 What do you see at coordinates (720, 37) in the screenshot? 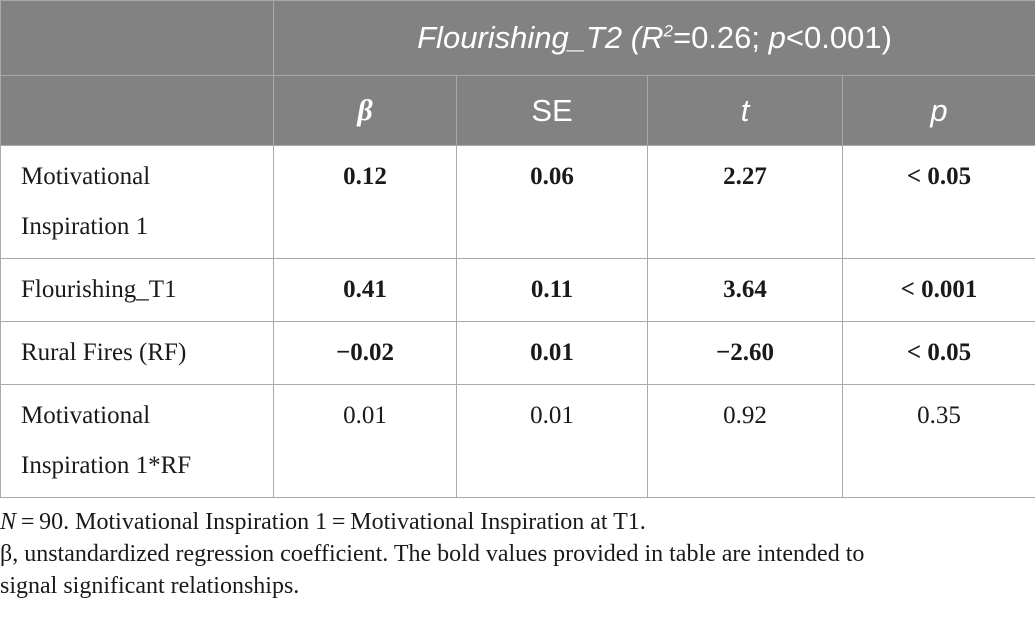
I see `header-title-mid: =0.26;` at bounding box center [720, 37].